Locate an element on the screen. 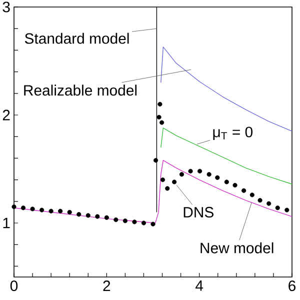  line-series is located at coordinates (226, 156).